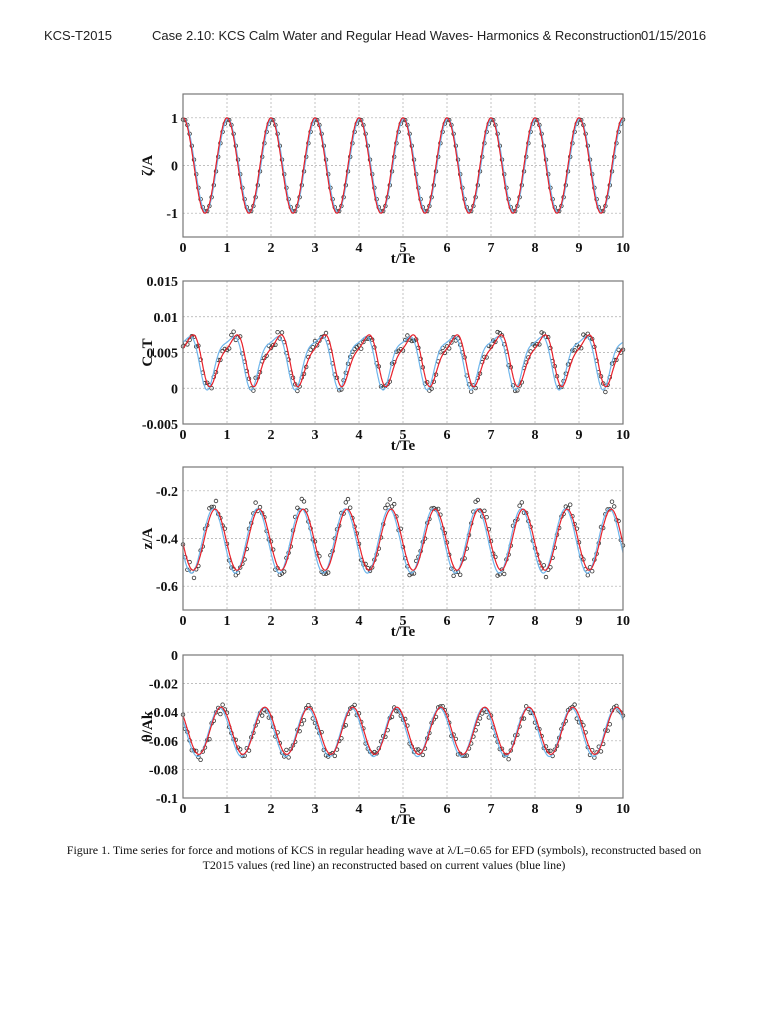  I want to click on y-axis-label: C_T, so click(148, 352).